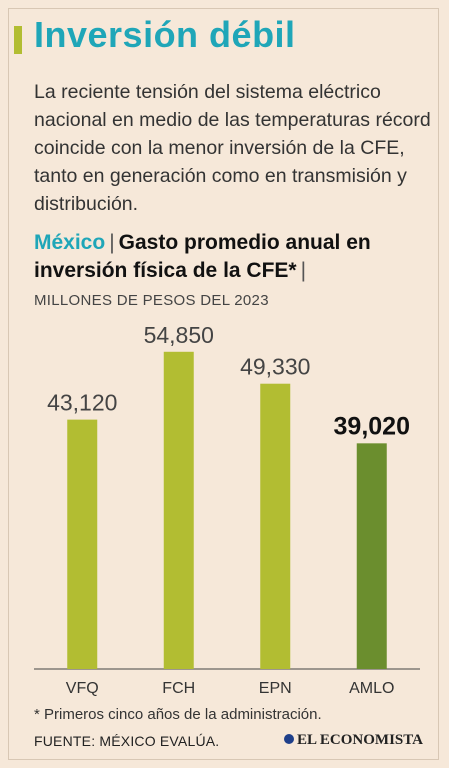 This screenshot has width=449, height=768. Describe the element at coordinates (127, 741) in the screenshot. I see `source-label: FUENTE: MÉXICO EVALÚA.` at that location.